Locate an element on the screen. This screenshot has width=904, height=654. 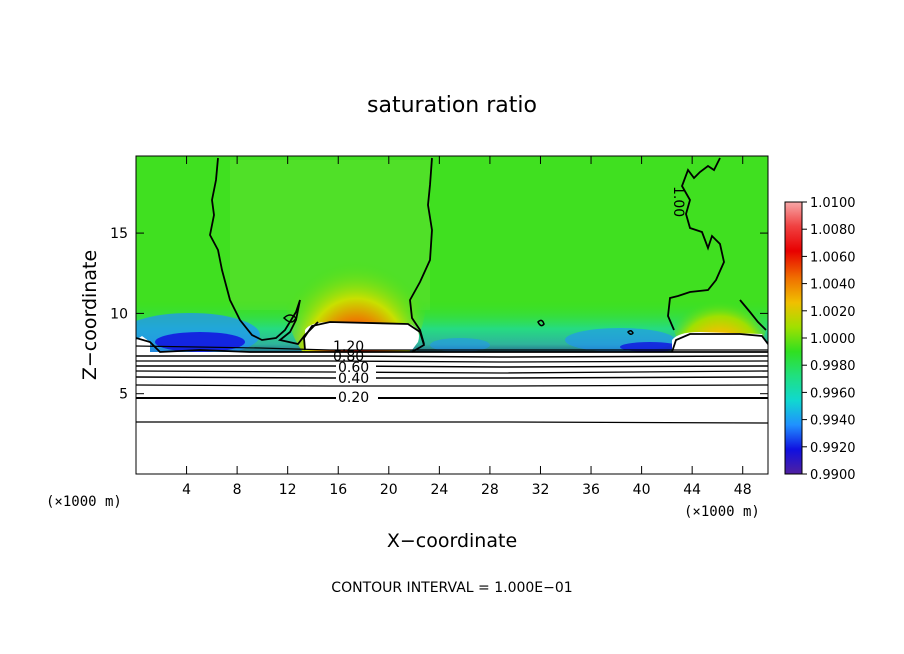
colorbar-label: 1.0080 is located at coordinates (833, 230).